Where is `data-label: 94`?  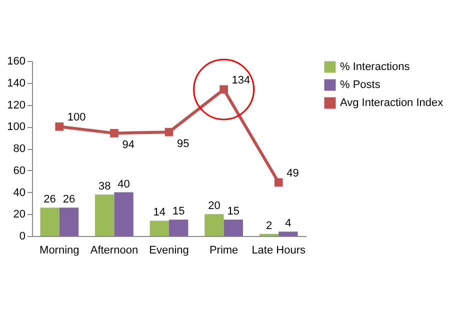
data-label: 94 is located at coordinates (128, 145).